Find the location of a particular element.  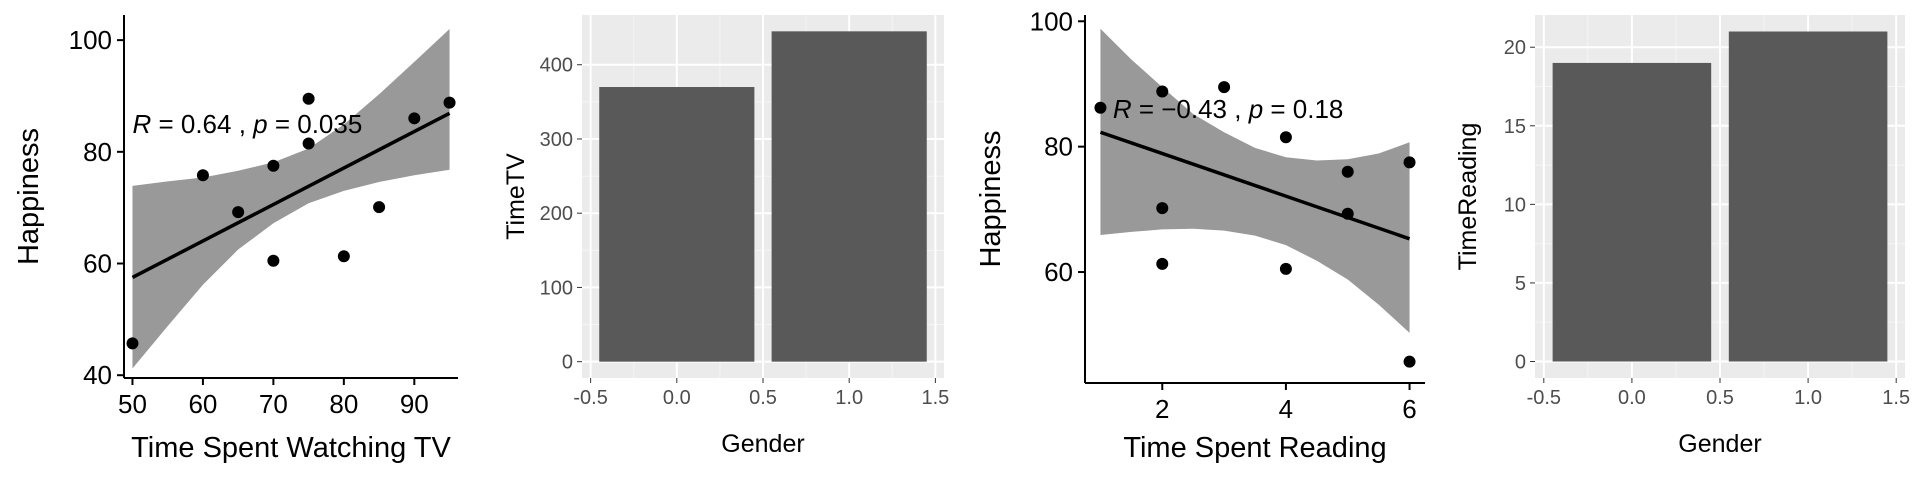

p-value: = 0.18 is located at coordinates (1303, 109).